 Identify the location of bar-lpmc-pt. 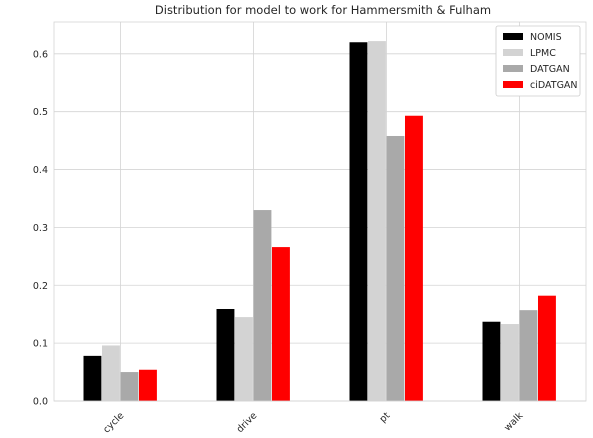
(377, 221).